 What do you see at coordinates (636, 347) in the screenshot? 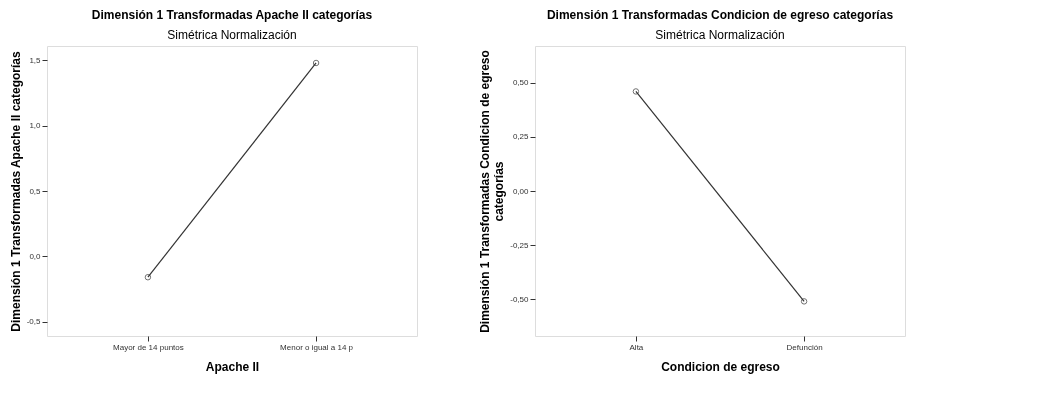
I see `x-tick-label: Alta` at bounding box center [636, 347].